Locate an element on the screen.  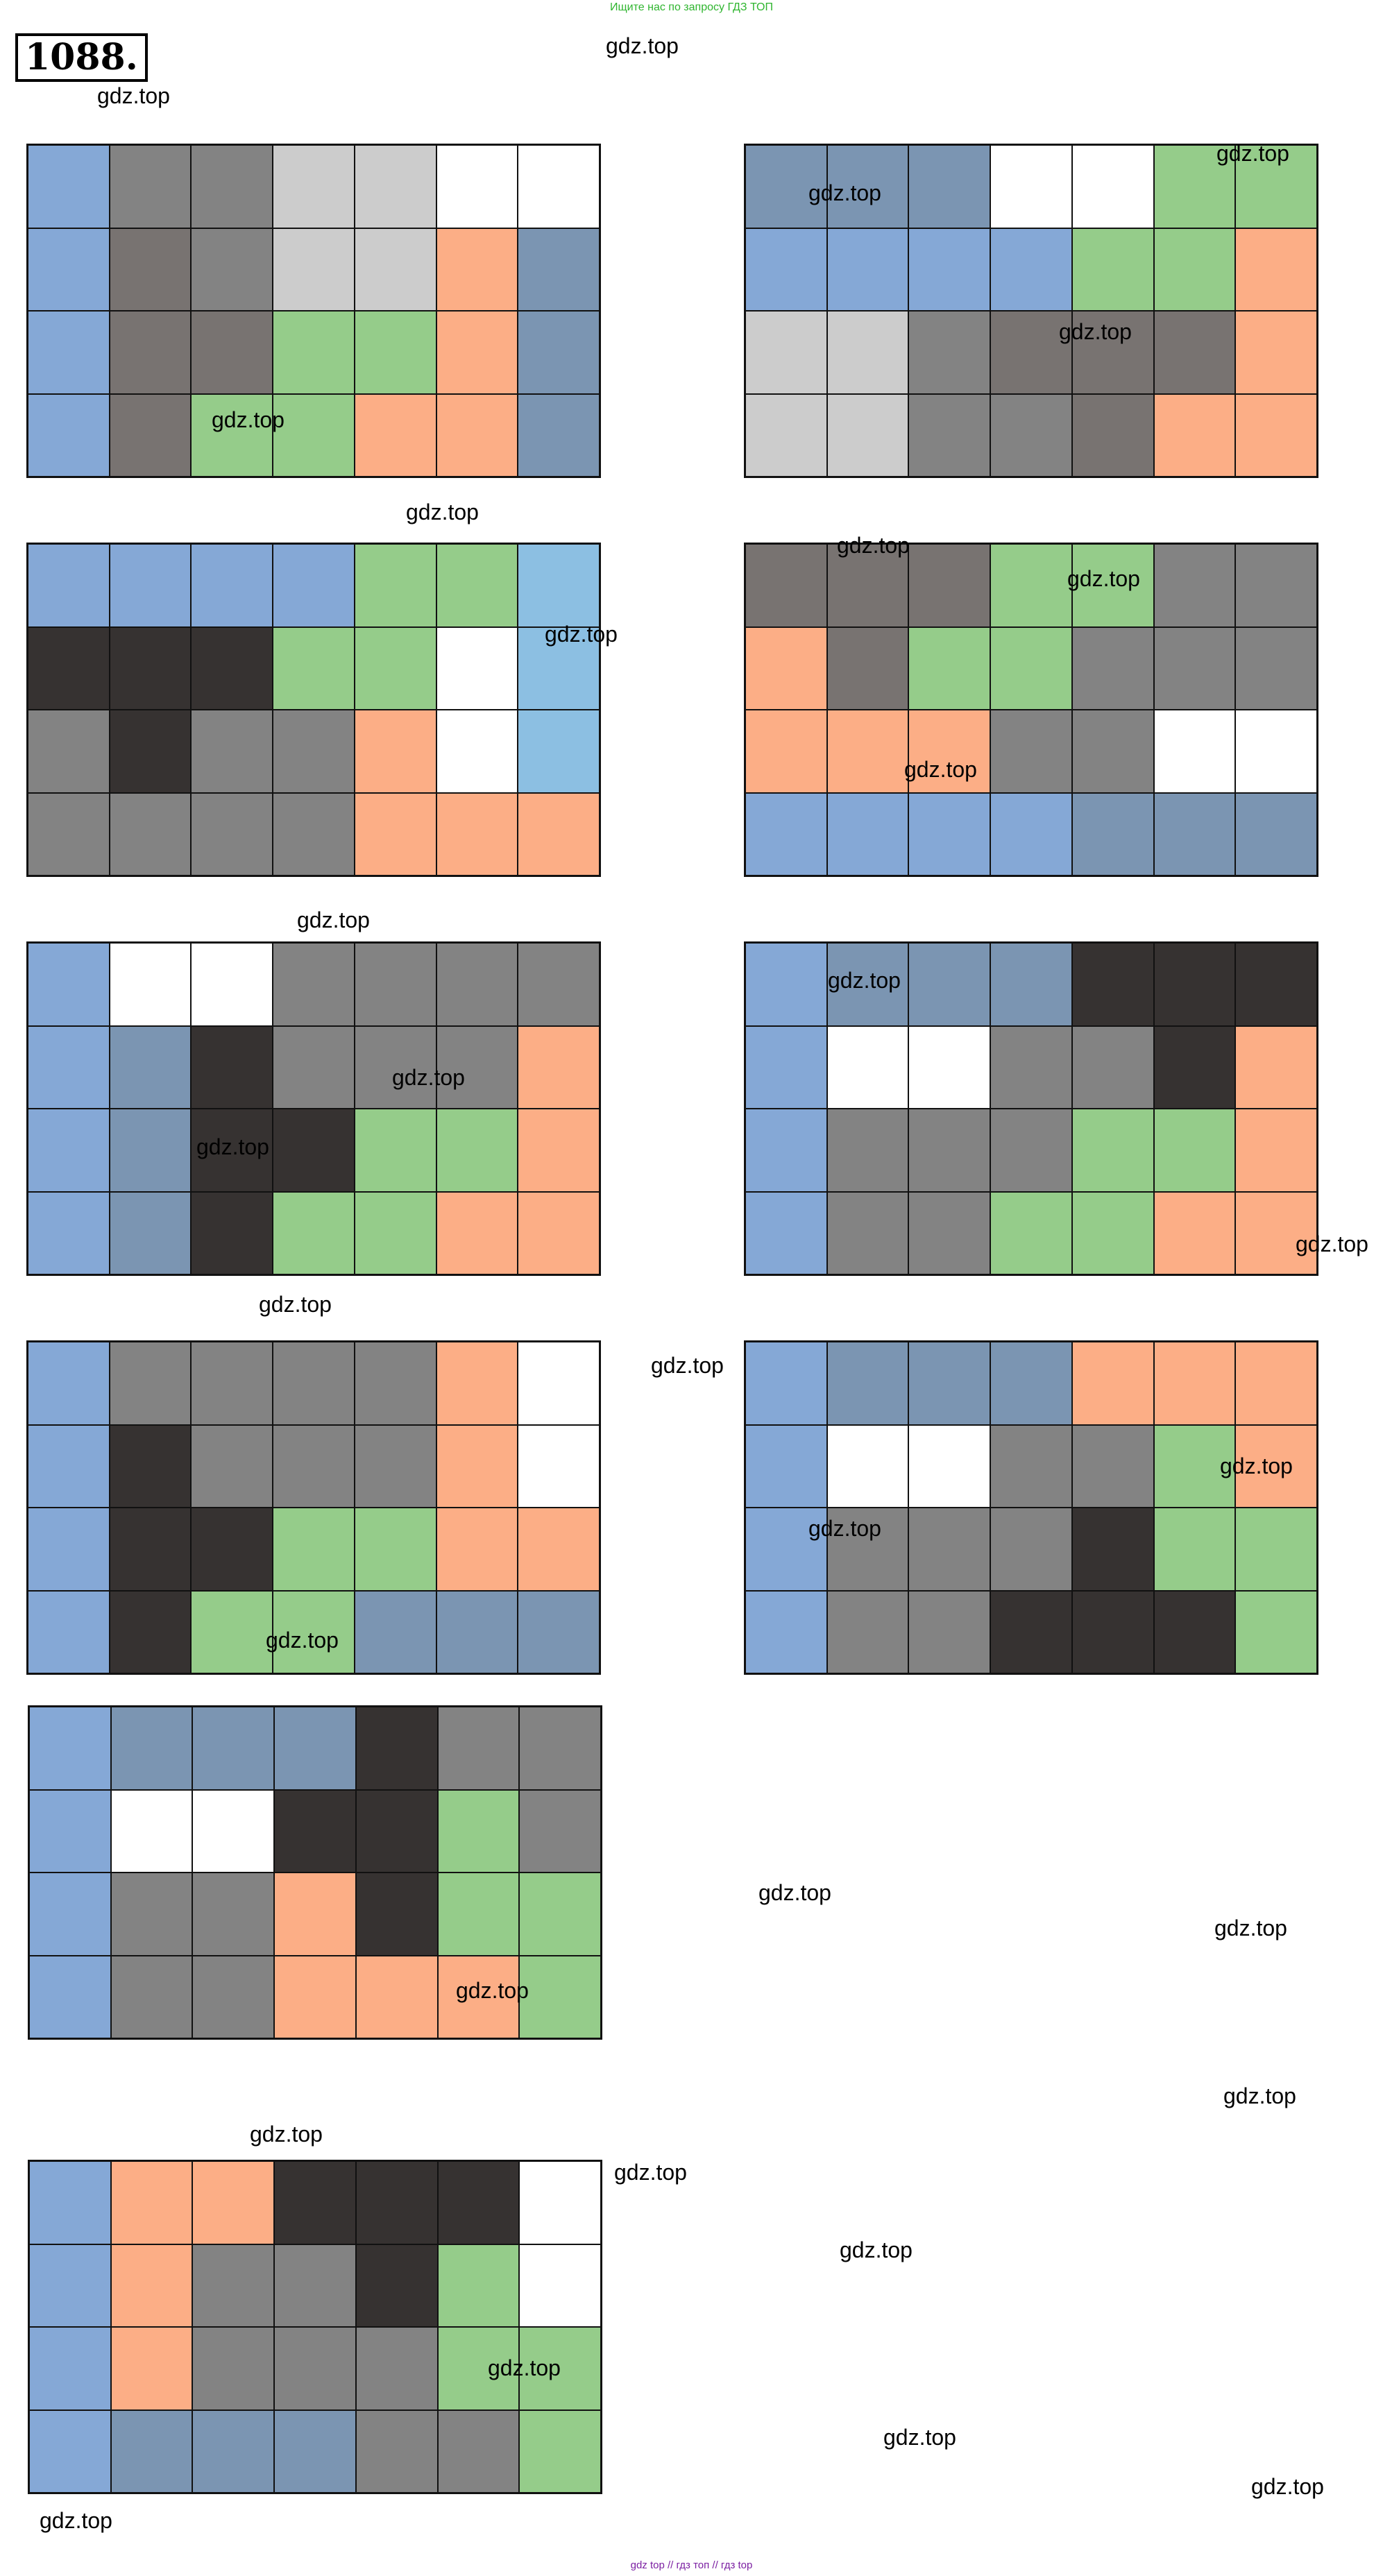
footer-links: gdz top // гдз топ // гдз top is located at coordinates (692, 2565).